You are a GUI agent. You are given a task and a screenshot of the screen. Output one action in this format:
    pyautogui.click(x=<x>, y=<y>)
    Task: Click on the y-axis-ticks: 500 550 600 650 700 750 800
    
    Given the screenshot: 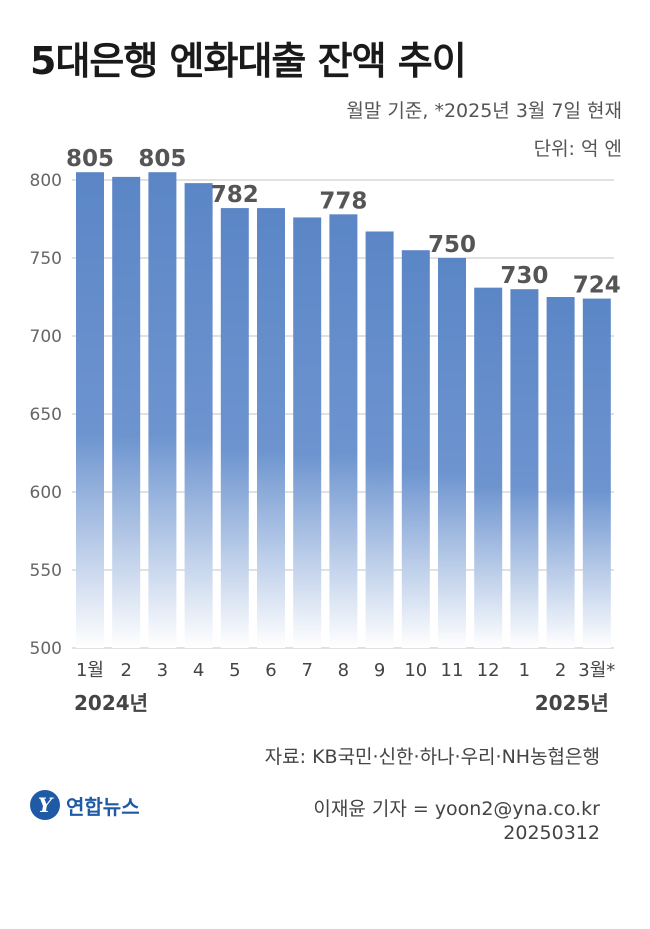 What is the action you would take?
    pyautogui.click(x=46, y=415)
    